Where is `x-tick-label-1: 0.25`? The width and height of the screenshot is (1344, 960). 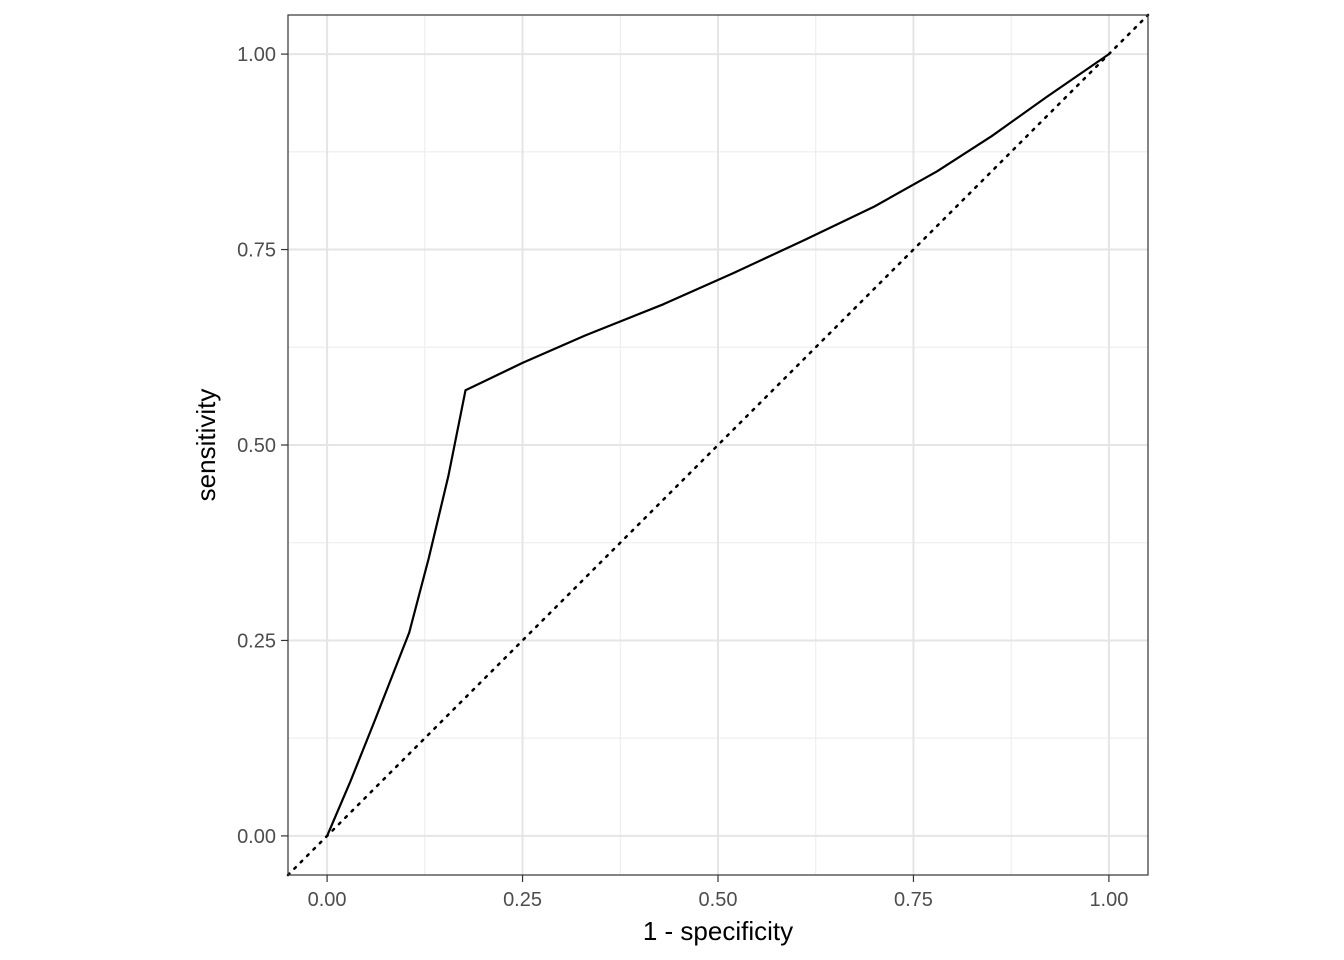 x-tick-label-1: 0.25 is located at coordinates (522, 900).